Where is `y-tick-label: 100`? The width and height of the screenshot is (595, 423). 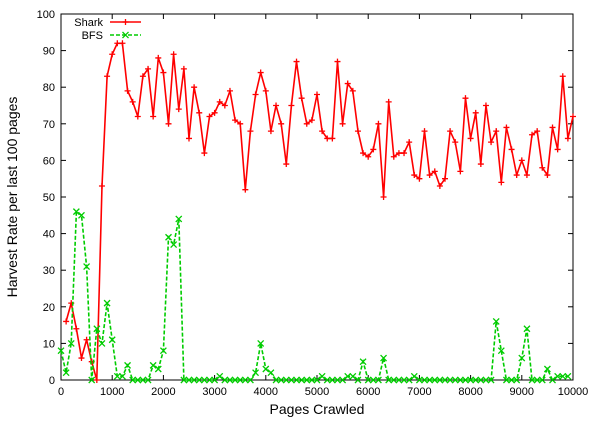 y-tick-label: 100 is located at coordinates (46, 15).